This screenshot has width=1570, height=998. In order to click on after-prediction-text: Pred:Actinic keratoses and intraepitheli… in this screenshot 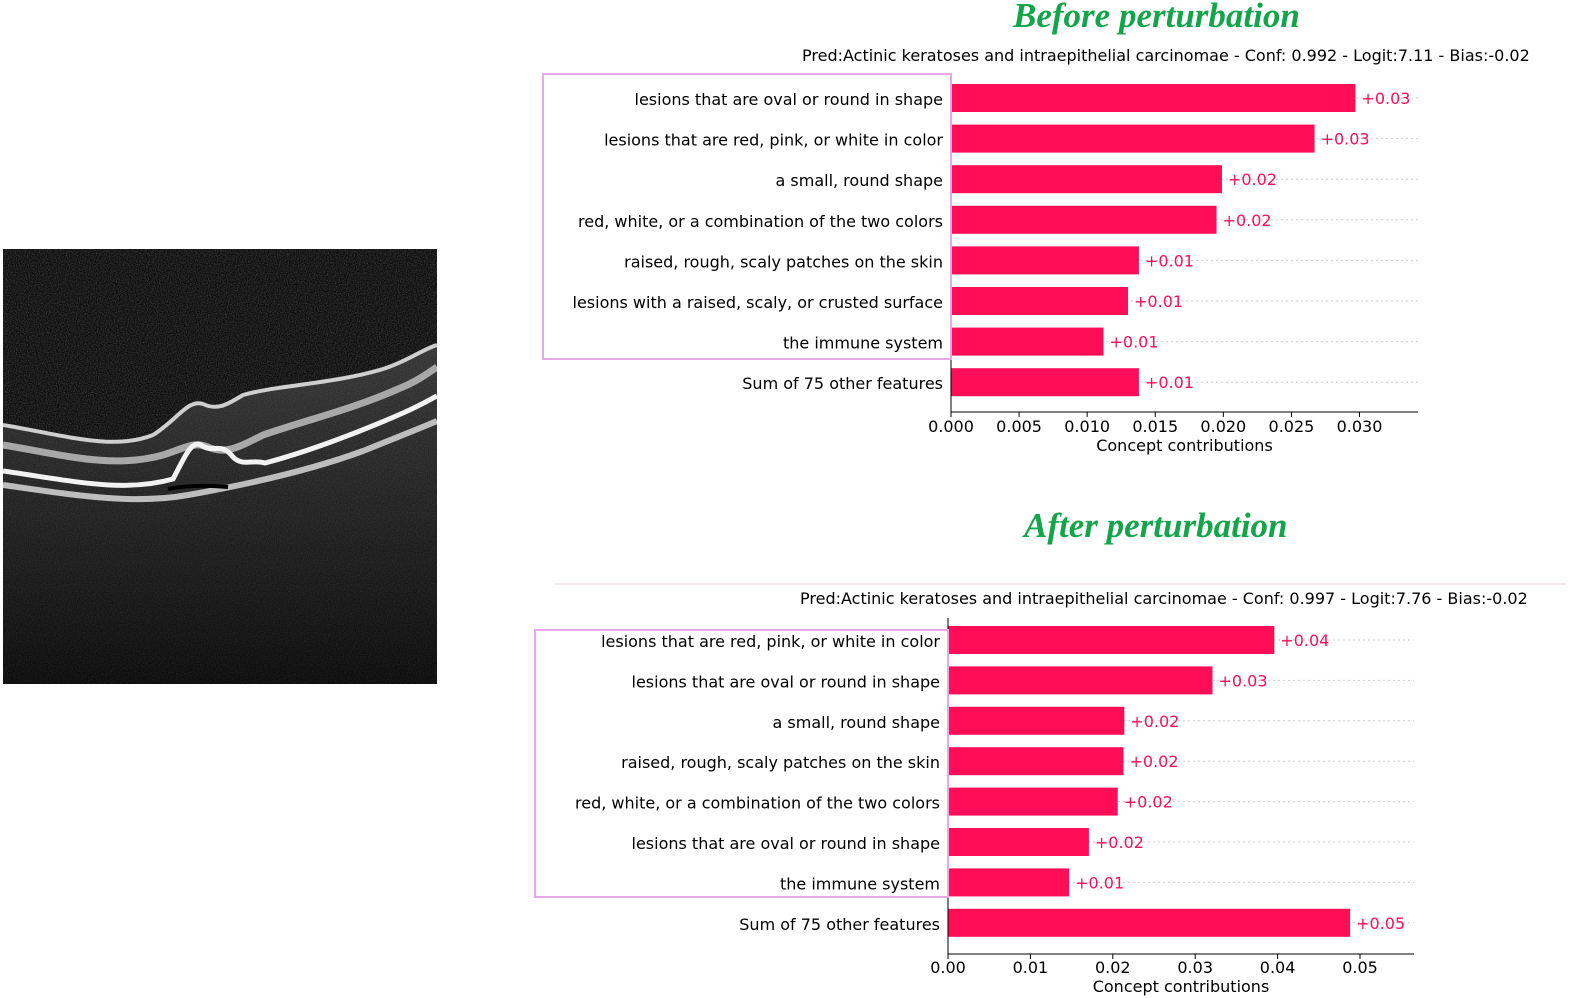, I will do `click(1164, 598)`.